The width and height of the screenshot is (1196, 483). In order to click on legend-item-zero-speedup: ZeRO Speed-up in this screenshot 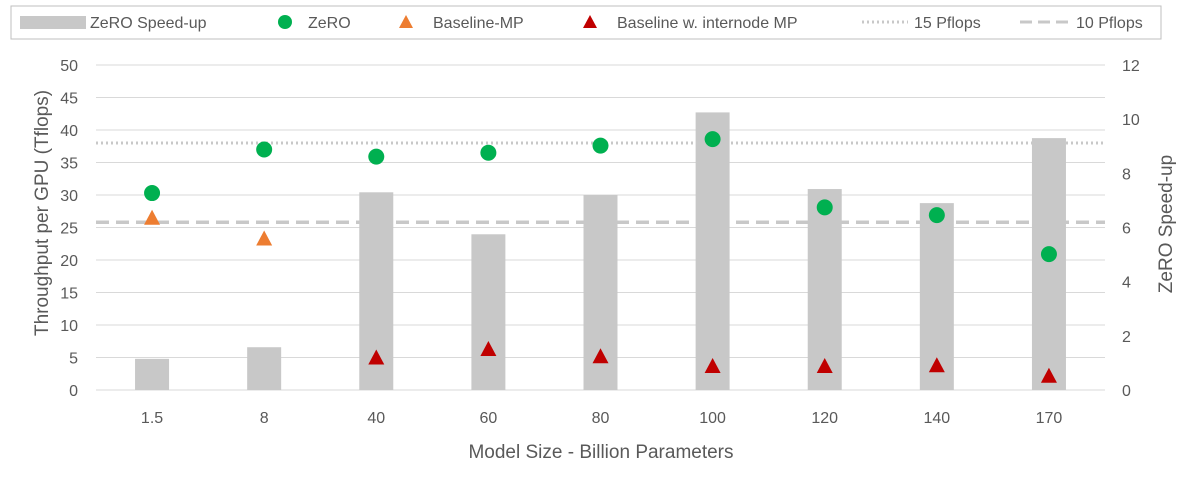, I will do `click(113, 23)`.